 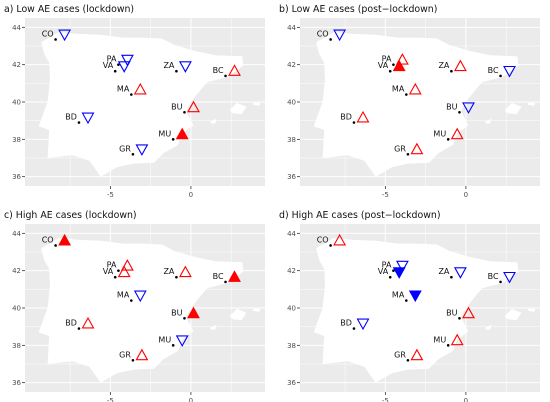 What do you see at coordinates (48, 239) in the screenshot?
I see `city-label: CO` at bounding box center [48, 239].